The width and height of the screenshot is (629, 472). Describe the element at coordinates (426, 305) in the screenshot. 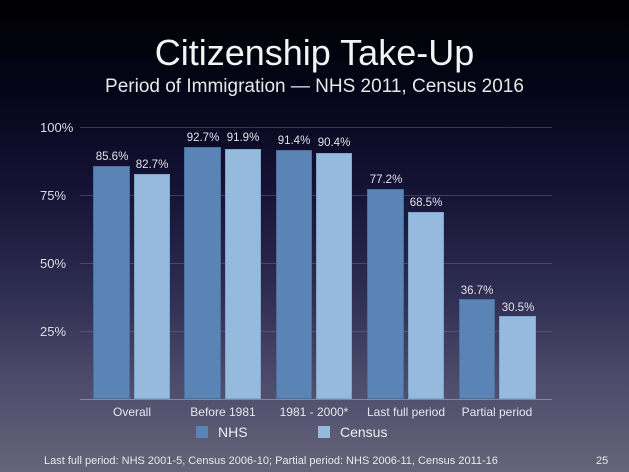

I see `bar-census-last-full-period` at that location.